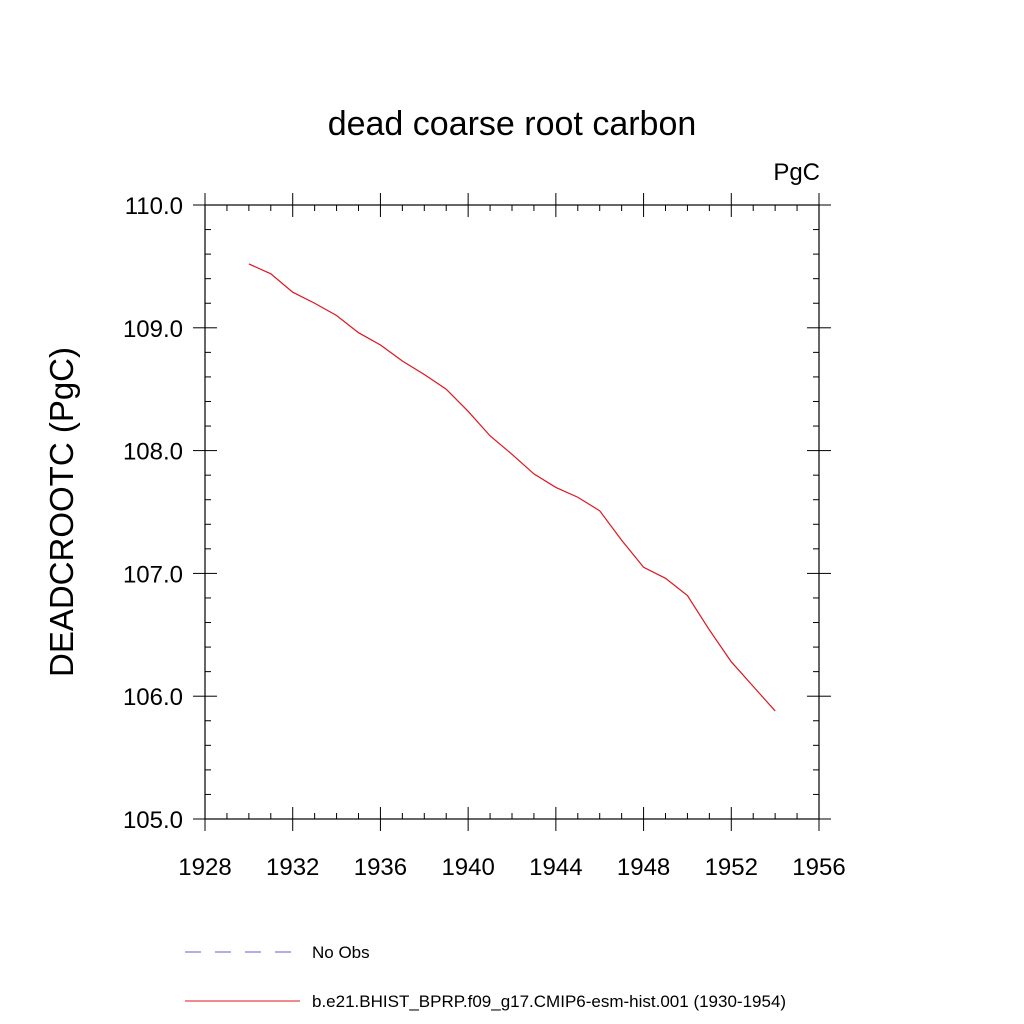  I want to click on y-tick-label: 106.0, so click(153, 697).